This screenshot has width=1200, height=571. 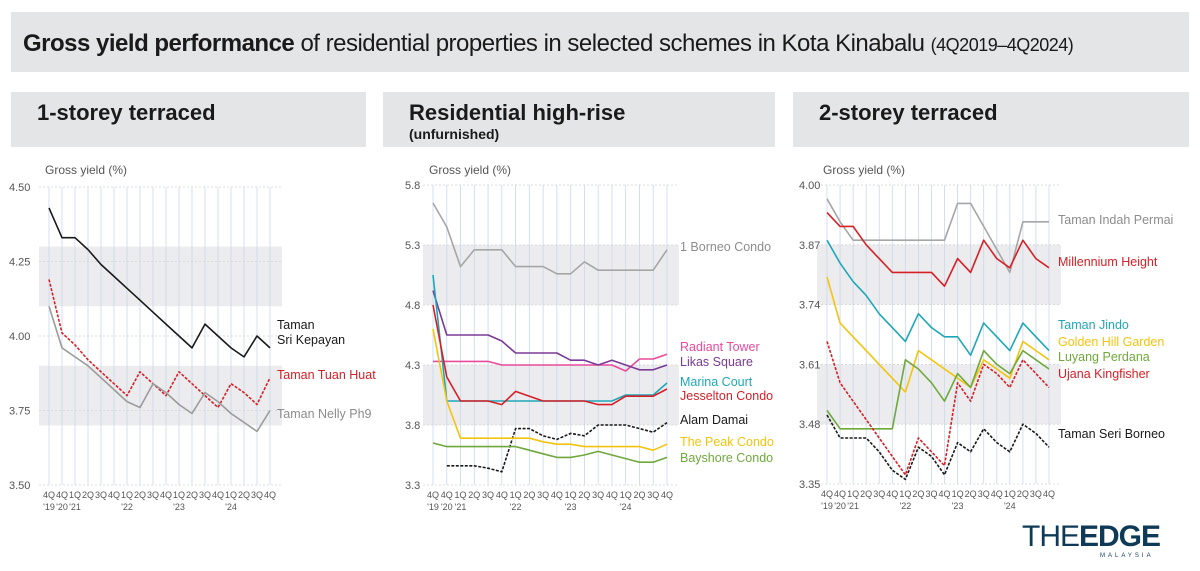 What do you see at coordinates (1093, 325) in the screenshot?
I see `series-label: Taman Jindo` at bounding box center [1093, 325].